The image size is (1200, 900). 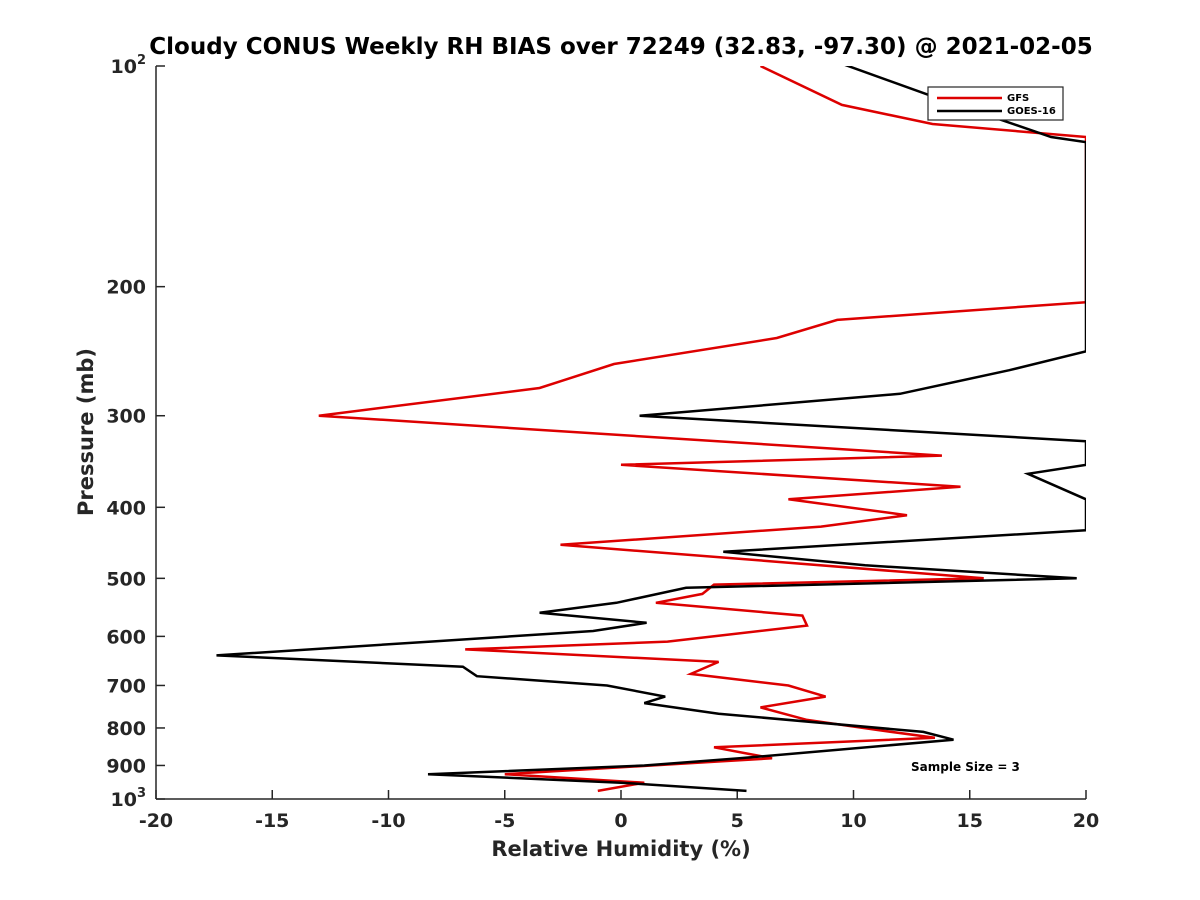 What do you see at coordinates (620, 849) in the screenshot?
I see `x-axis-label: Relative Humidity (%)` at bounding box center [620, 849].